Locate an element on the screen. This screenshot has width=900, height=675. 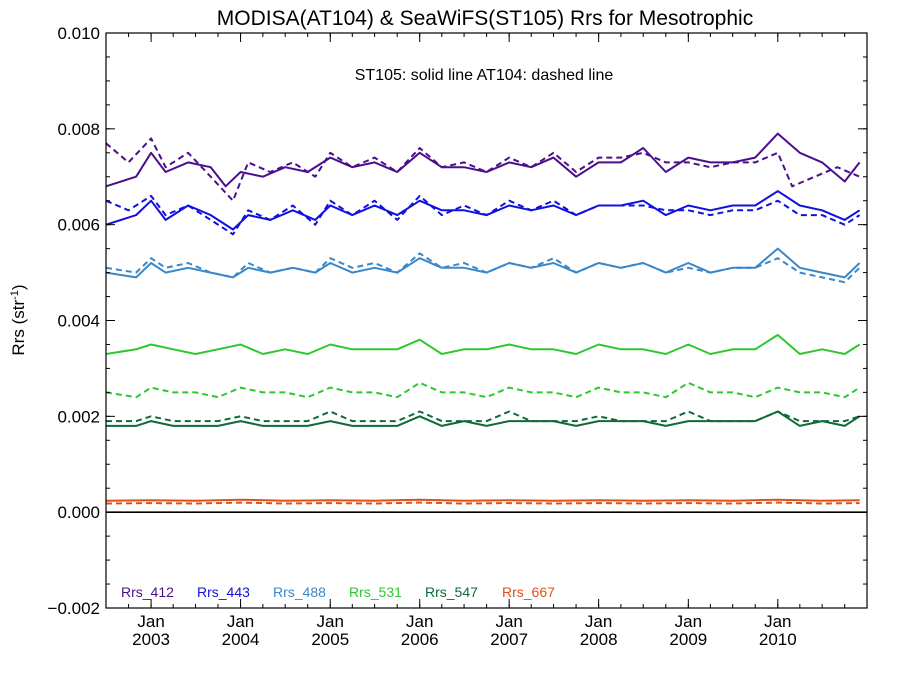
series-line-rrs-531-dashed is located at coordinates (483, 390).